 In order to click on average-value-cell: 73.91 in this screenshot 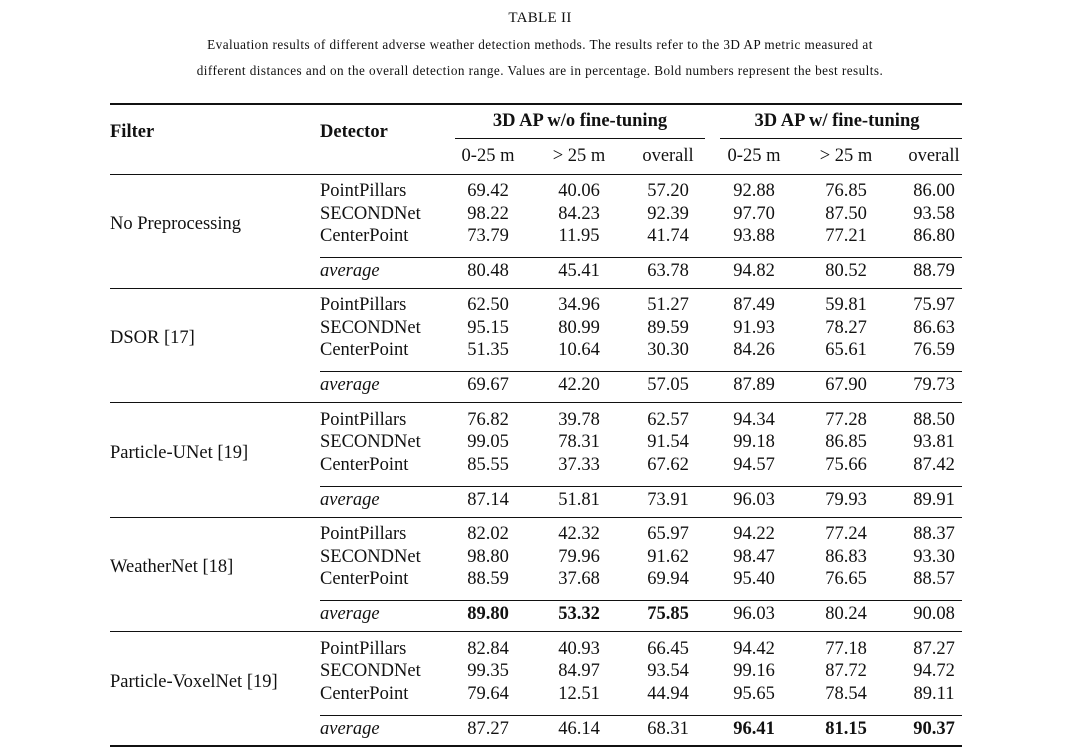, I will do `click(668, 499)`.